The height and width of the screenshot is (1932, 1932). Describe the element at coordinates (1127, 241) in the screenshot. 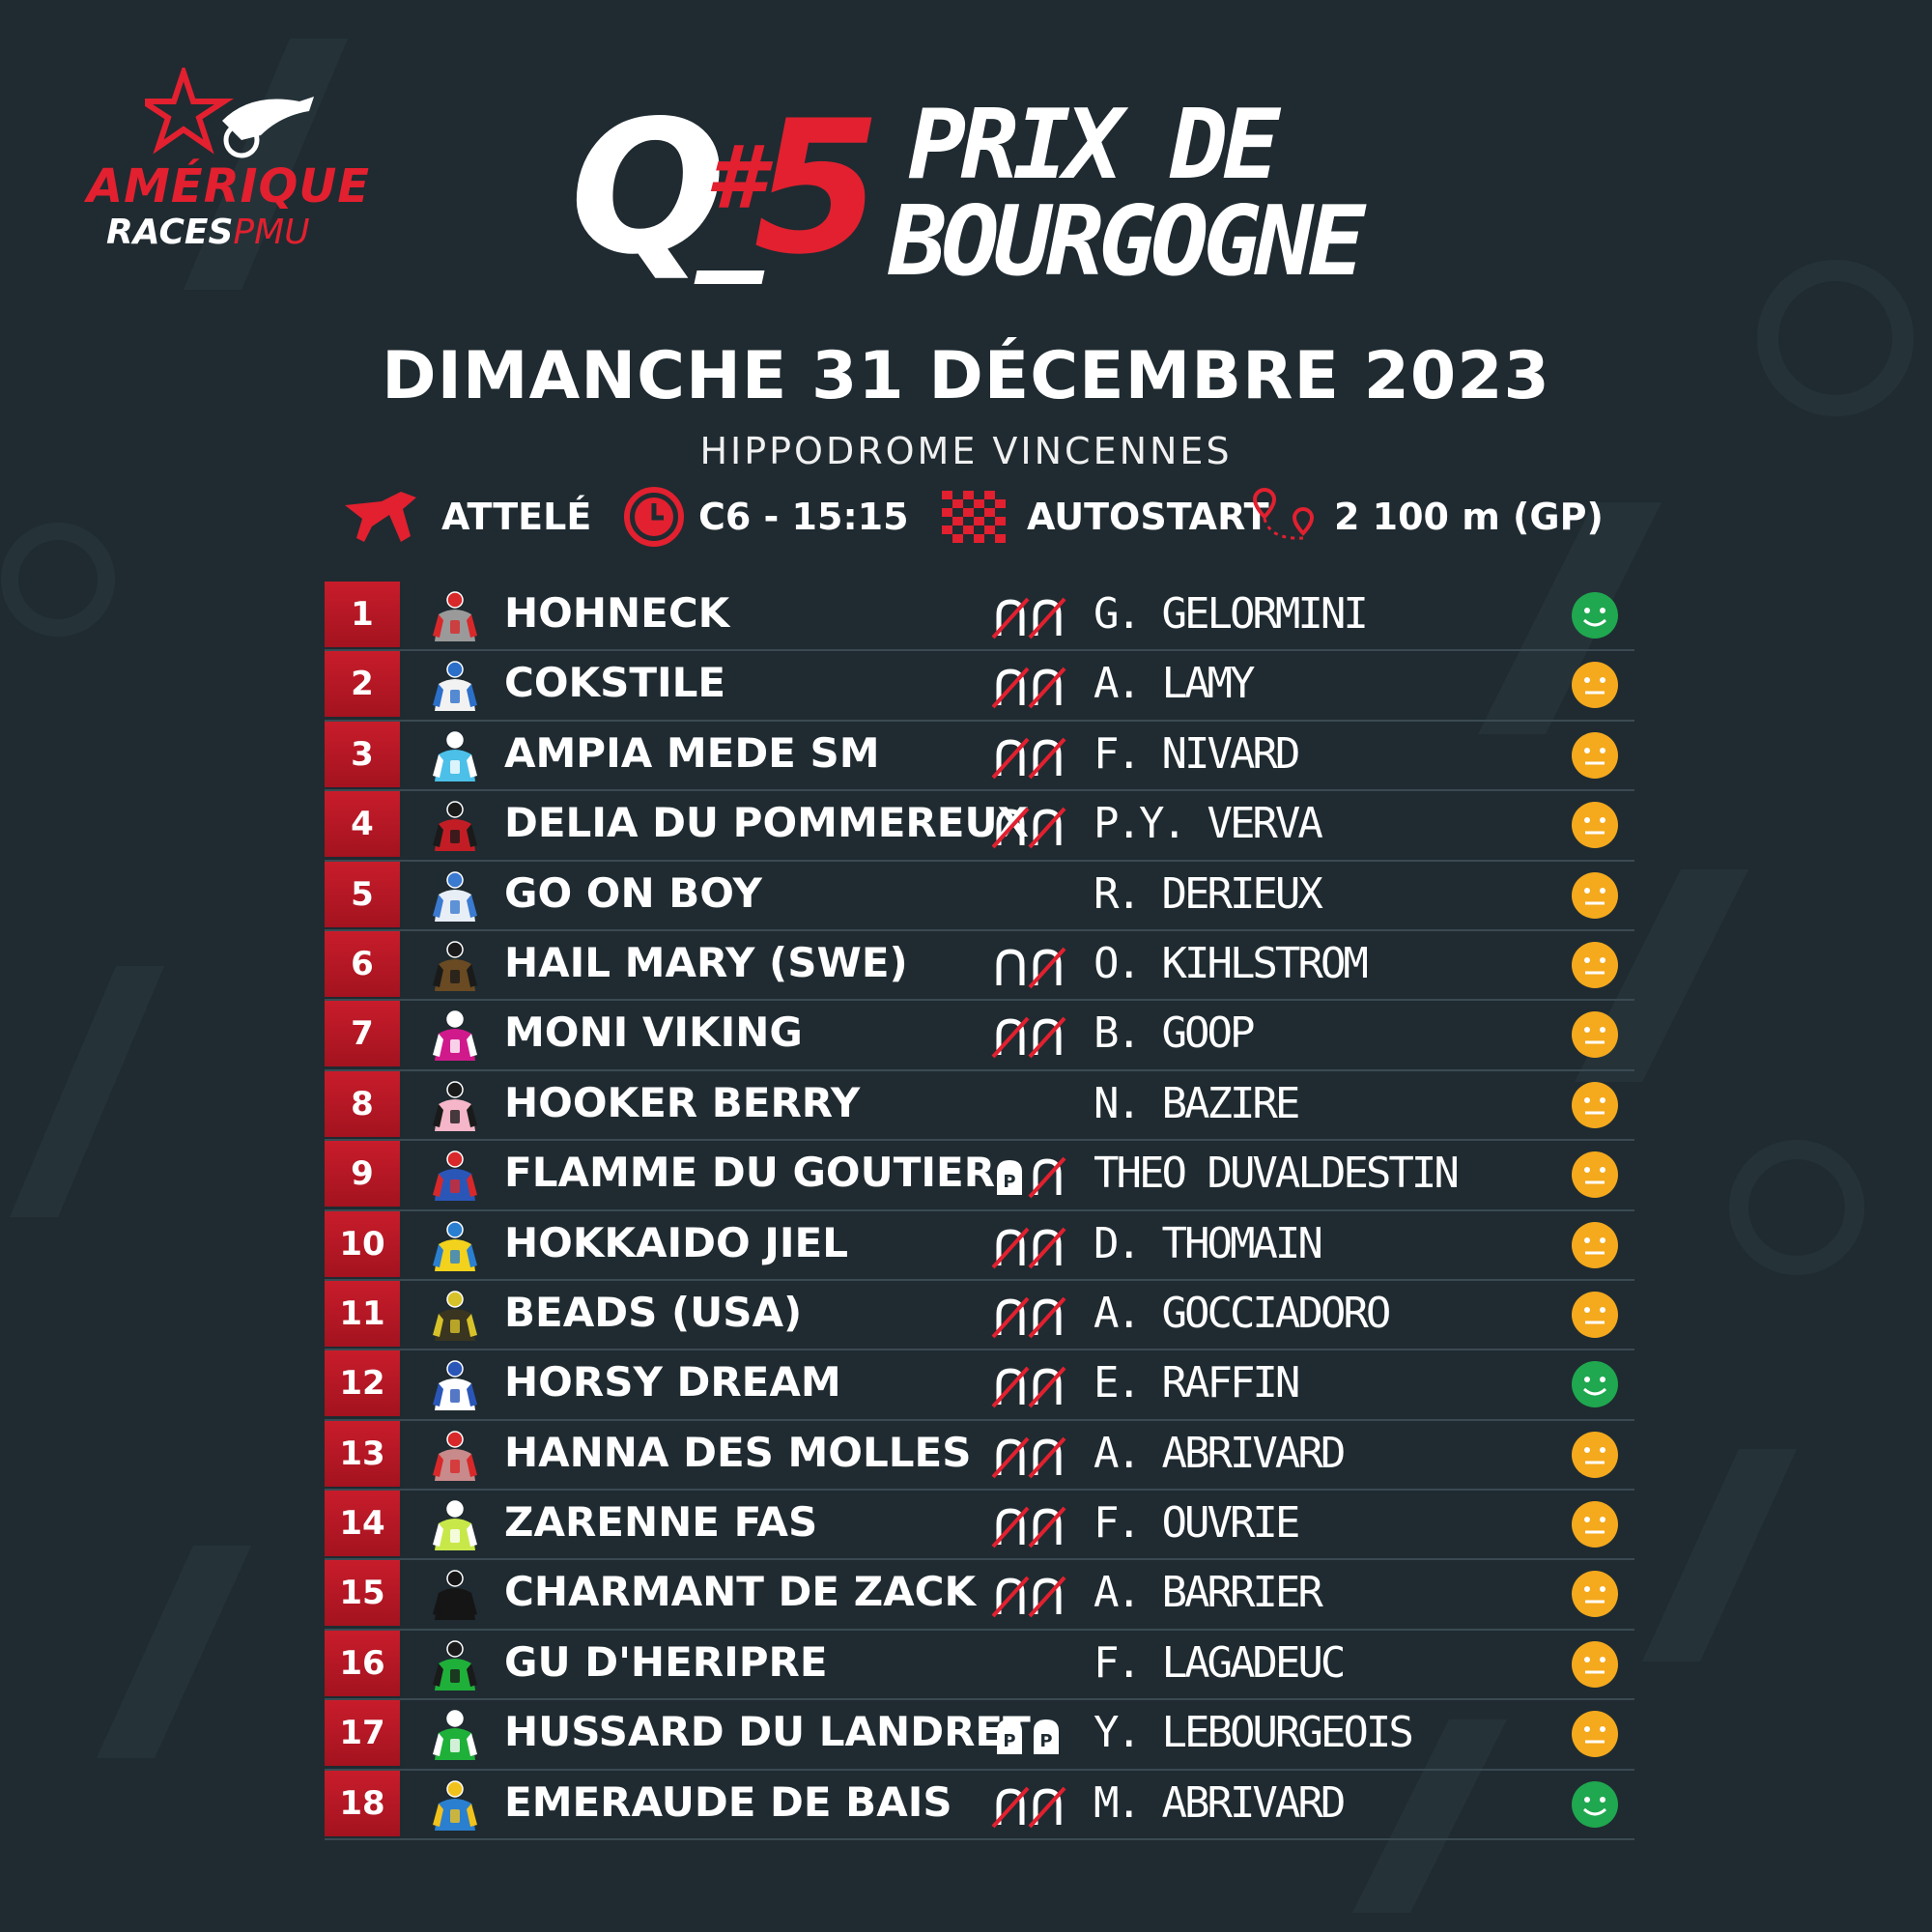

I see `race-title-line2: BOURGOGNE` at that location.